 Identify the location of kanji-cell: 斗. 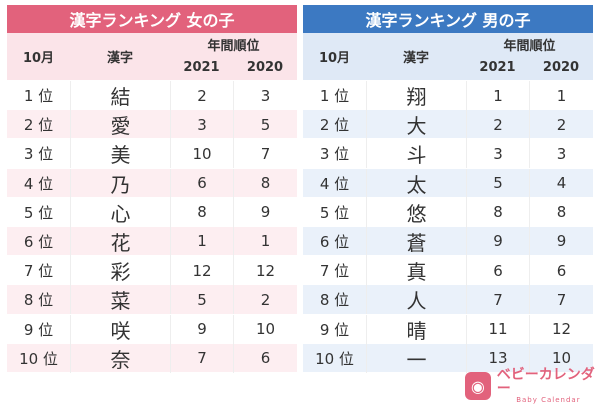
(416, 154).